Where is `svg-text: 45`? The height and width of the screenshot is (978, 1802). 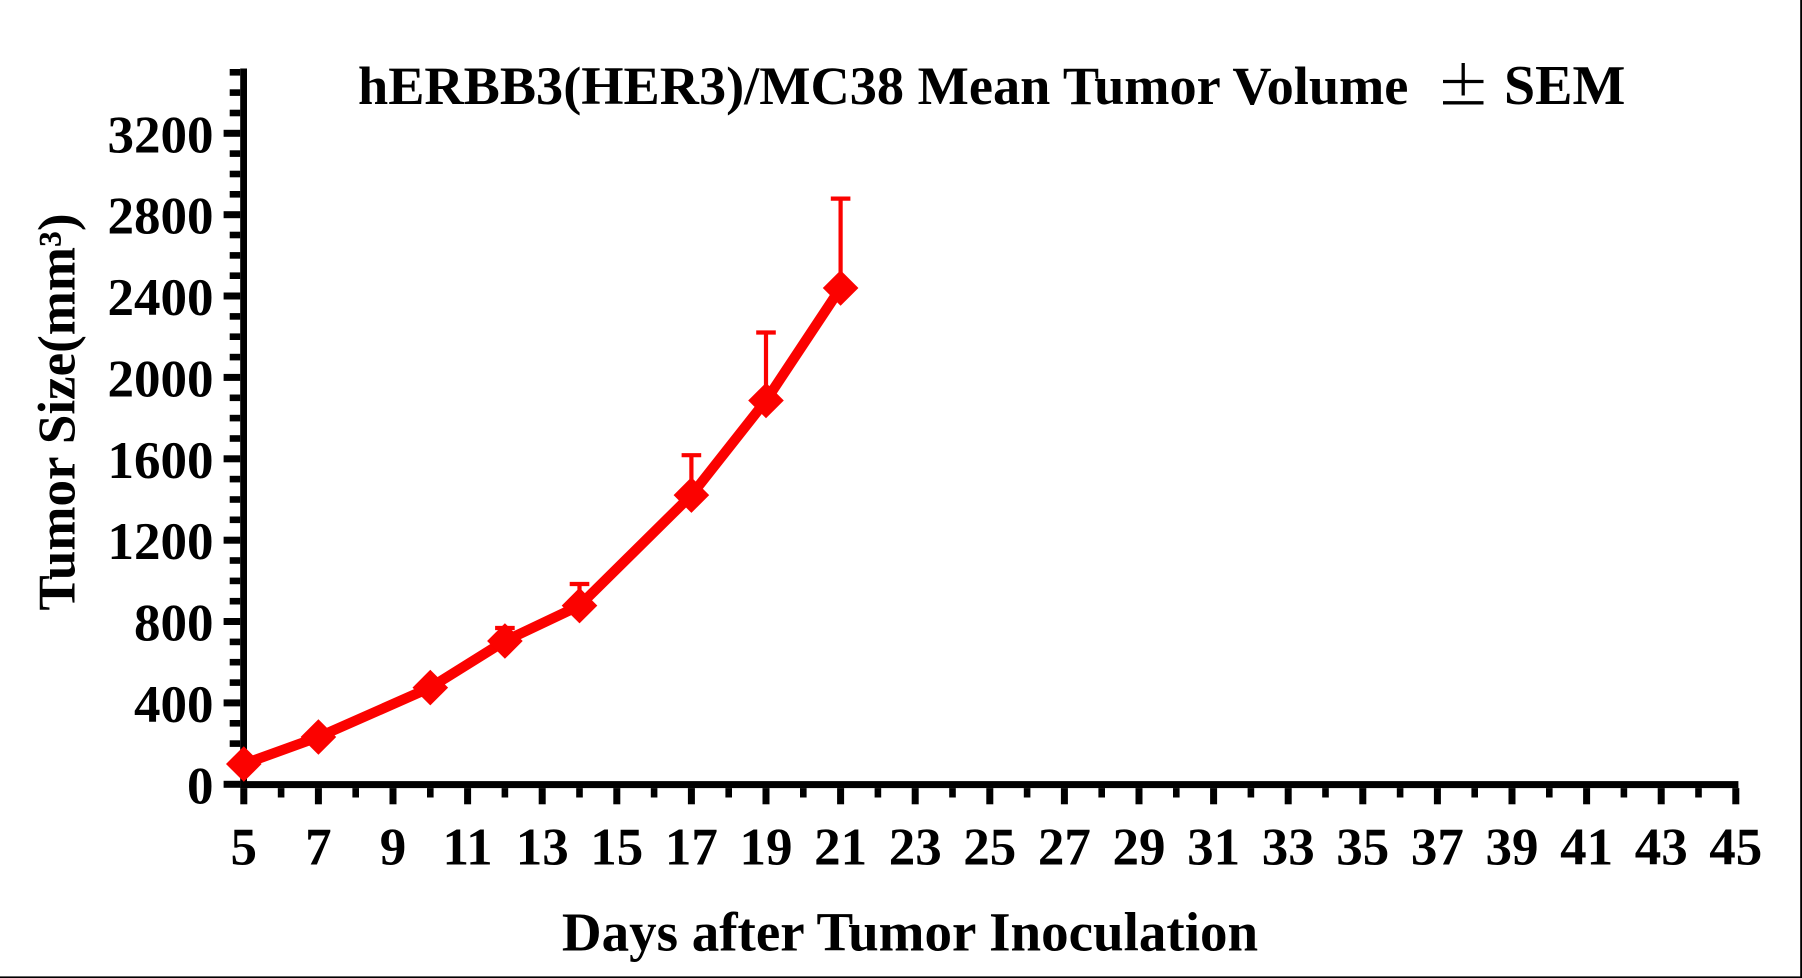 svg-text: 45 is located at coordinates (1735, 848).